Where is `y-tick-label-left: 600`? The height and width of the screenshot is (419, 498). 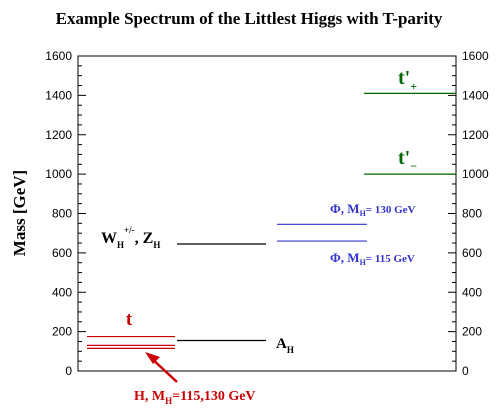
y-tick-label-left: 600 is located at coordinates (62, 253).